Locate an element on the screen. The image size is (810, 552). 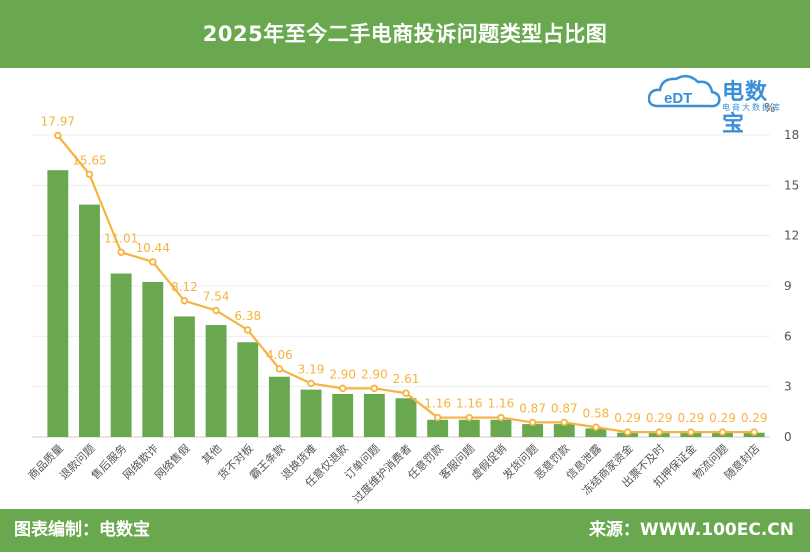
data-label: 3.19 is located at coordinates (311, 369).